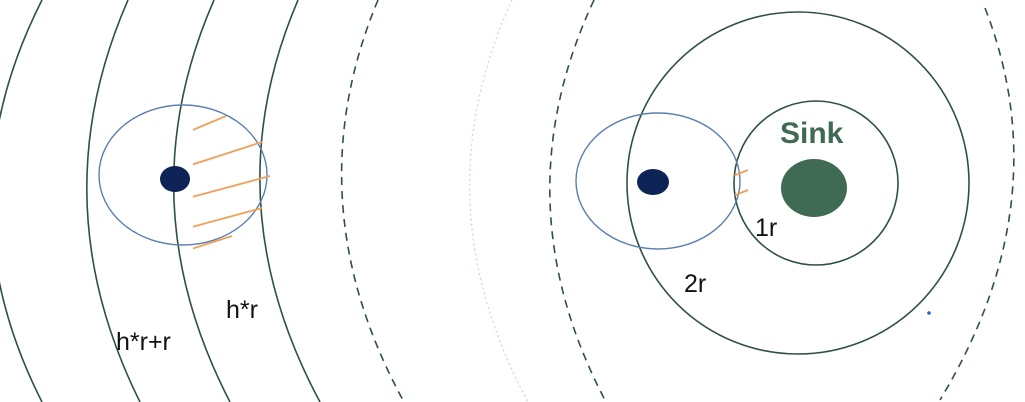 Image resolution: width=1025 pixels, height=402 pixels. I want to click on overlap-hatch, so click(229, 183).